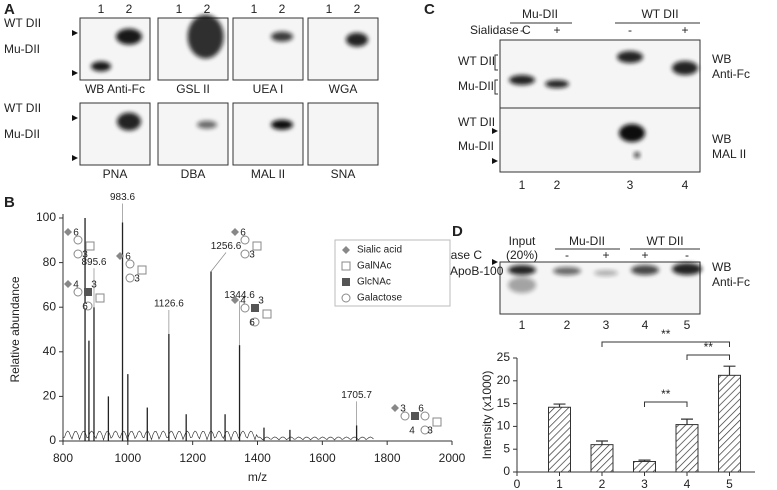 Image resolution: width=777 pixels, height=490 pixels. I want to click on x-tick-label: 3, so click(644, 483).